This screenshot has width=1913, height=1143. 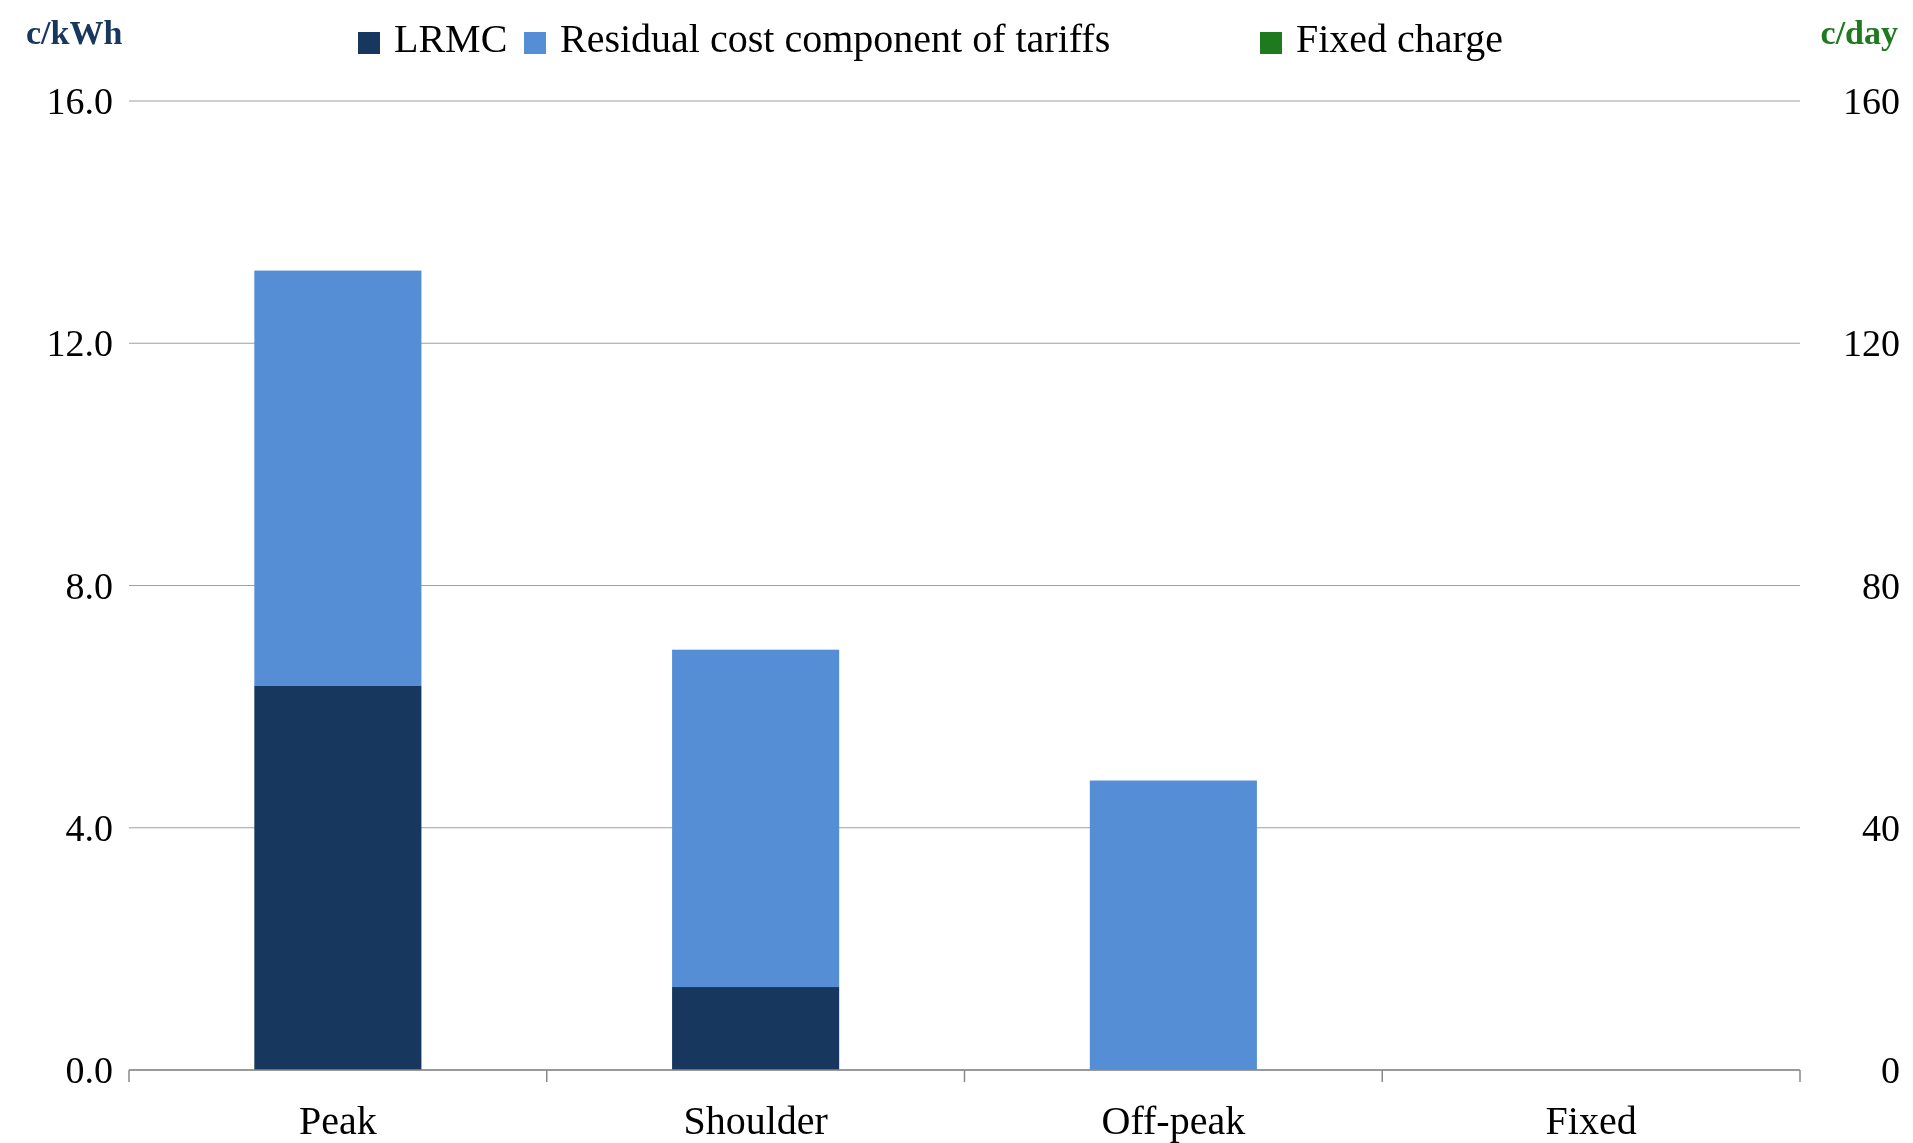 I want to click on y2-tick-label: 120, so click(x=1871, y=343).